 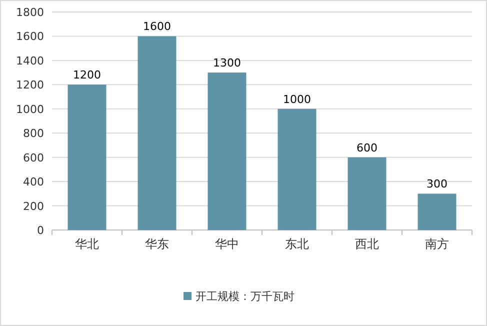 What do you see at coordinates (30, 85) in the screenshot?
I see `y-tick-label: 1200` at bounding box center [30, 85].